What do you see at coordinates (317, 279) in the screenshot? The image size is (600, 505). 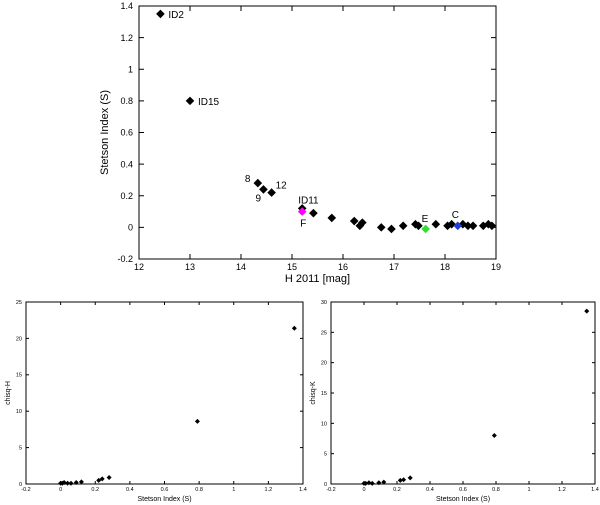 I see `x-axis-title: H 2011 [mag]` at bounding box center [317, 279].